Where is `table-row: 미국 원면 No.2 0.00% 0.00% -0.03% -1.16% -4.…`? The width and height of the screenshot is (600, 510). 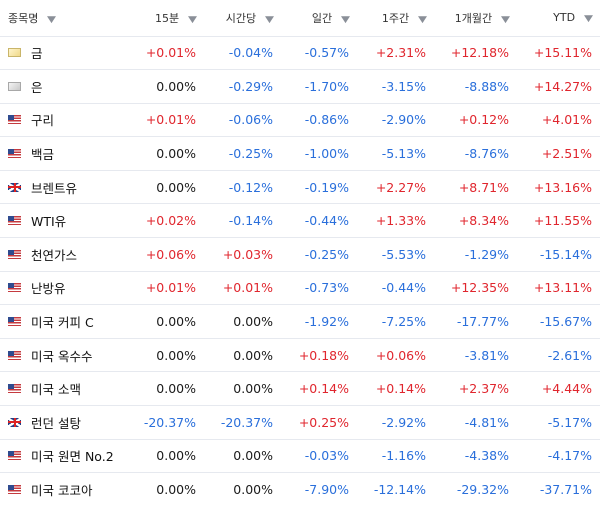
table-row: 미국 원면 No.2 0.00% 0.00% -0.03% -1.16% -4.… is located at coordinates (300, 456).